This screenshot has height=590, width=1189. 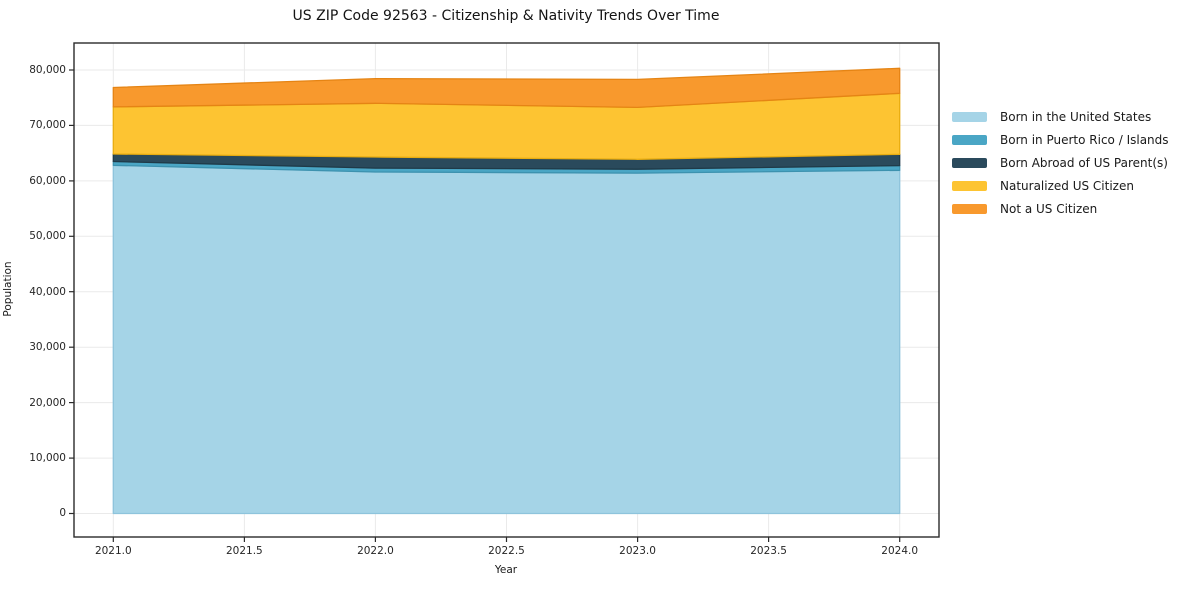 What do you see at coordinates (47, 347) in the screenshot?
I see `y-tick-label: 30,000` at bounding box center [47, 347].